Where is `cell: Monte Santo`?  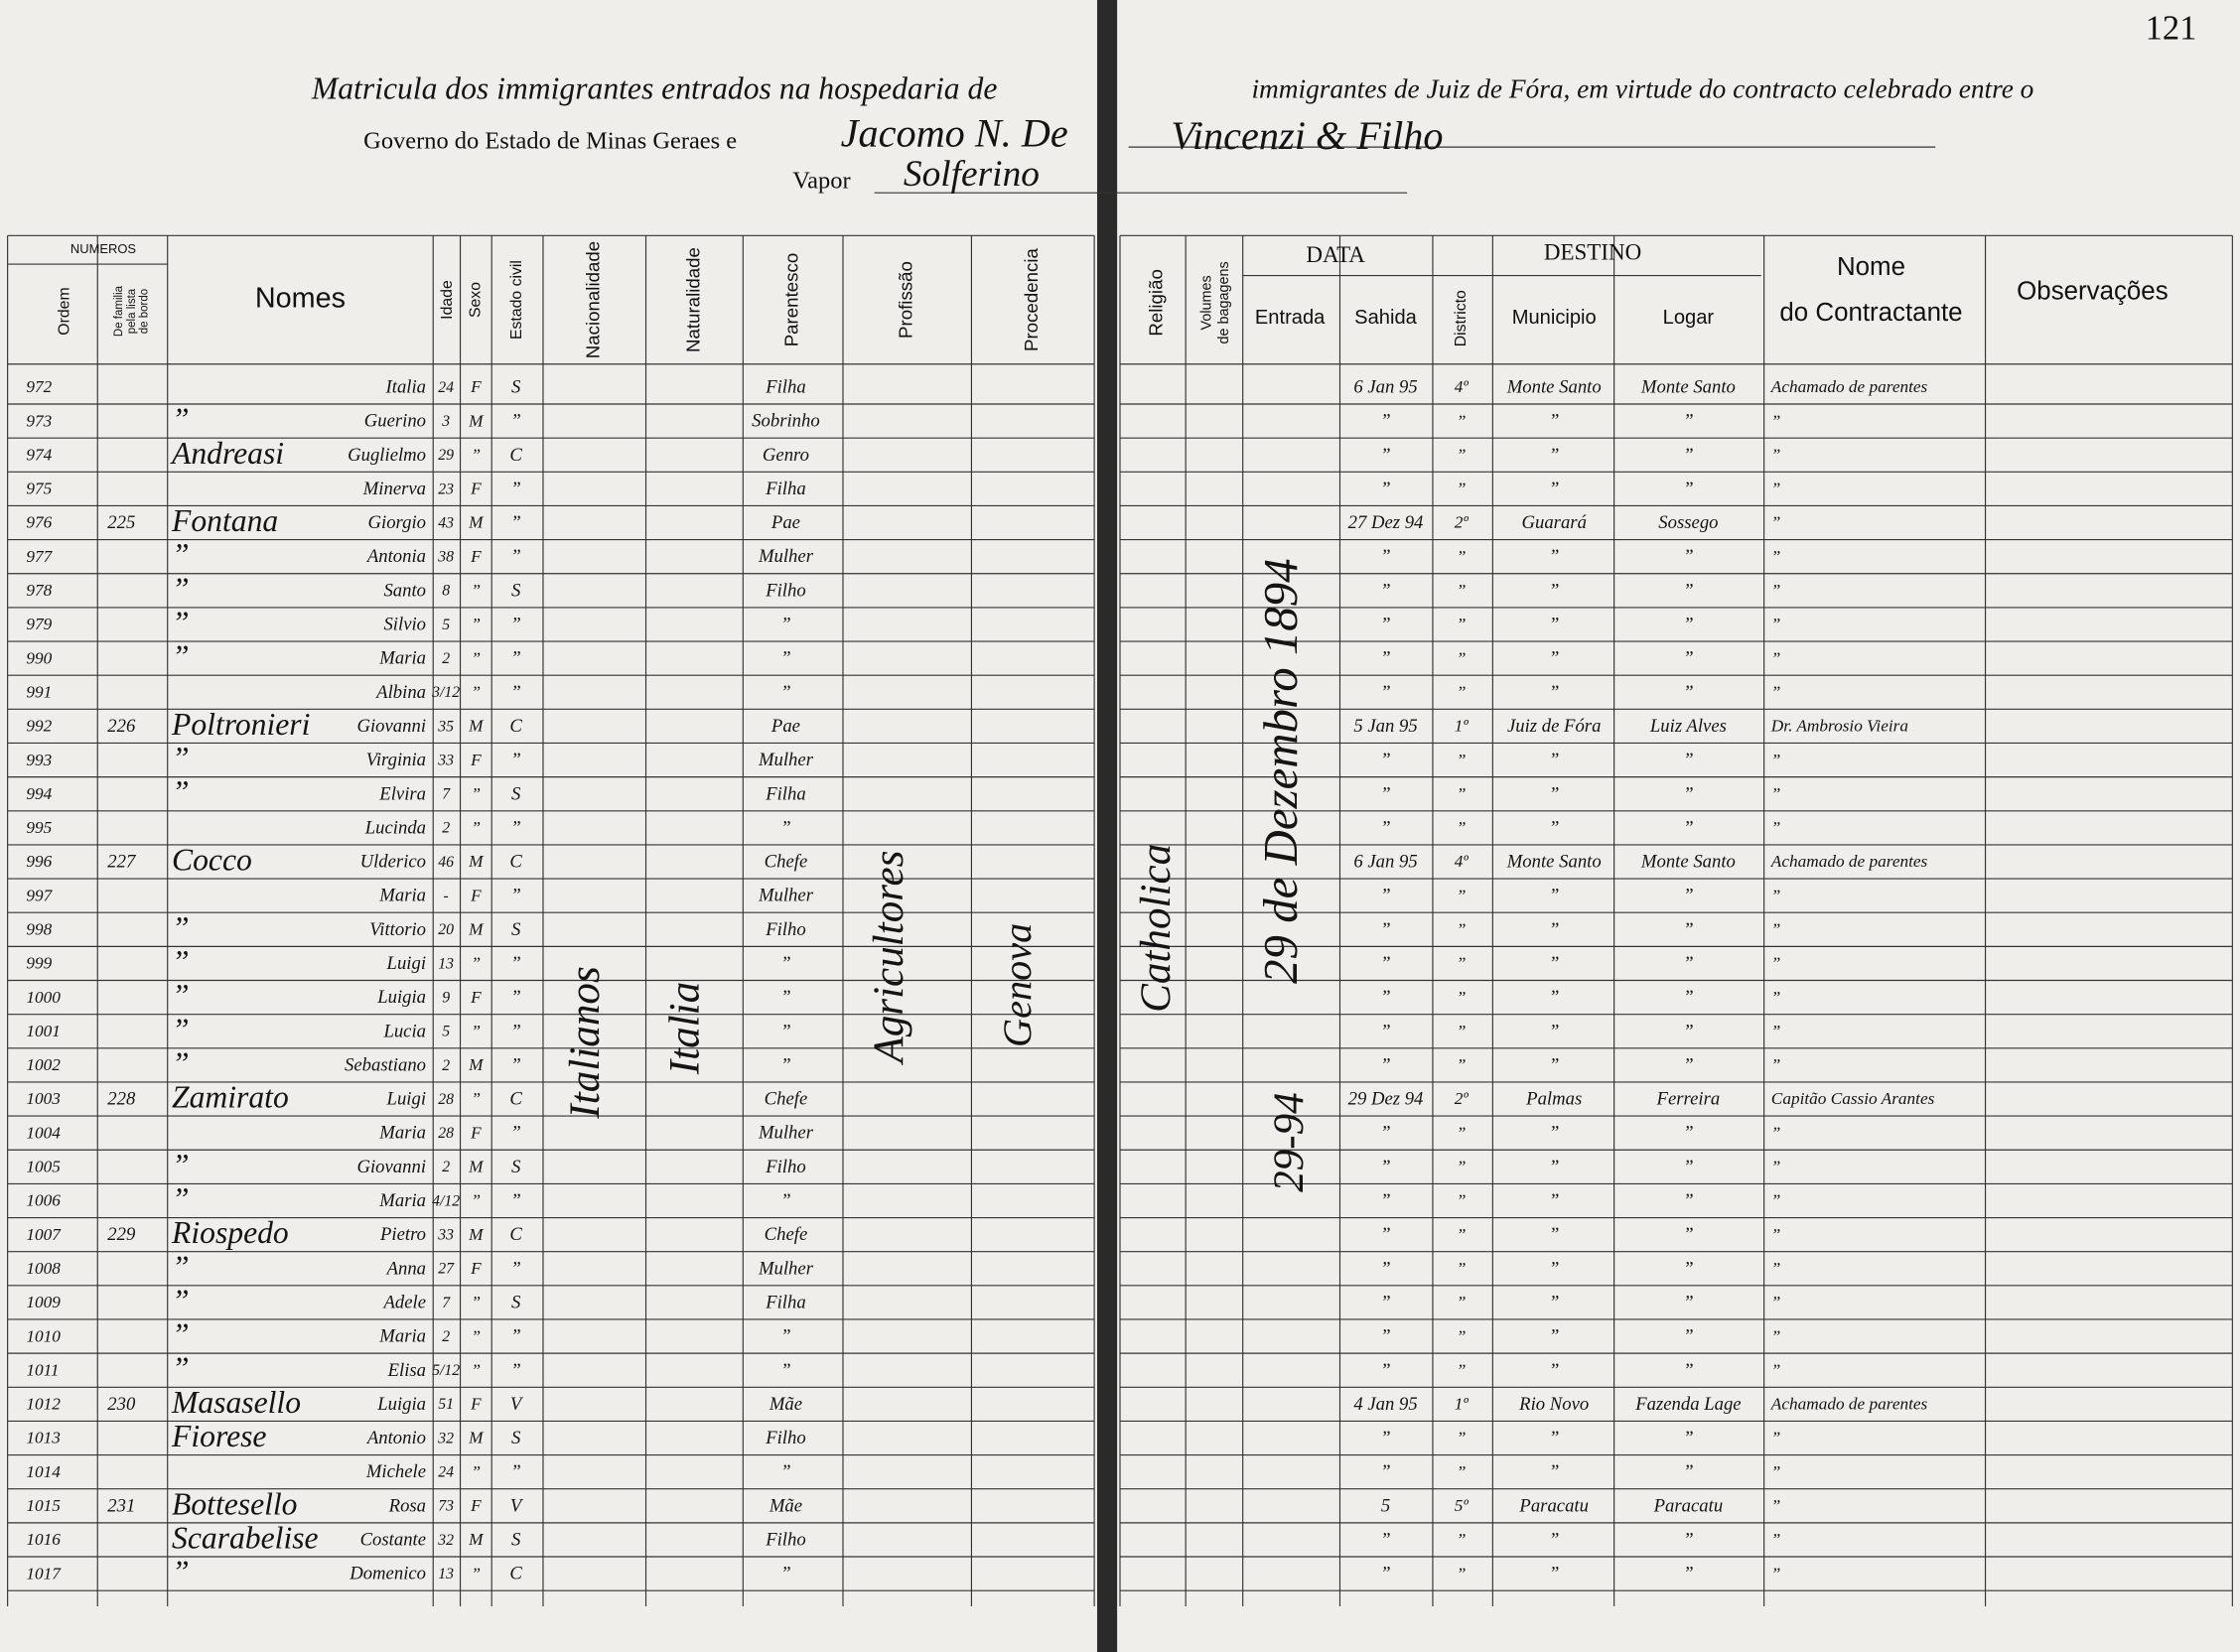 cell: Monte Santo is located at coordinates (1554, 387).